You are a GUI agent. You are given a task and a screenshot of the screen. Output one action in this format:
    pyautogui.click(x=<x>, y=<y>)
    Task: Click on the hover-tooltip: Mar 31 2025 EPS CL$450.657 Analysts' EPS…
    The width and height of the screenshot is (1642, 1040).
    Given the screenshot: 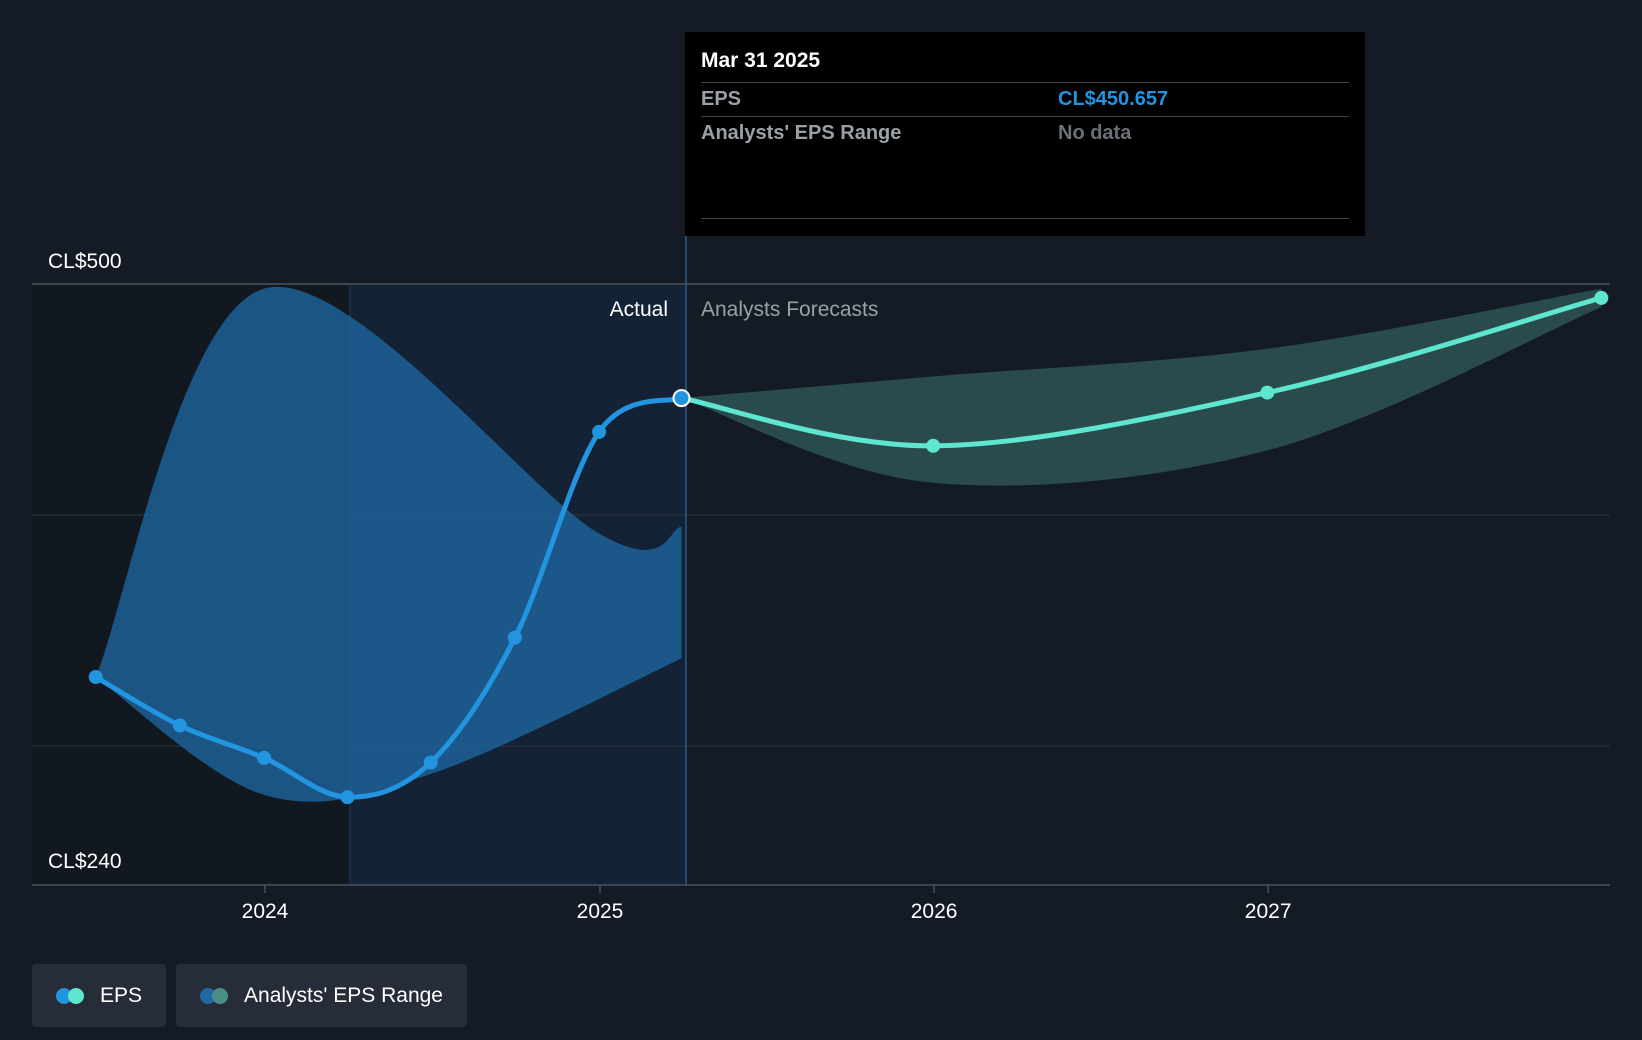 What is the action you would take?
    pyautogui.click(x=1025, y=134)
    